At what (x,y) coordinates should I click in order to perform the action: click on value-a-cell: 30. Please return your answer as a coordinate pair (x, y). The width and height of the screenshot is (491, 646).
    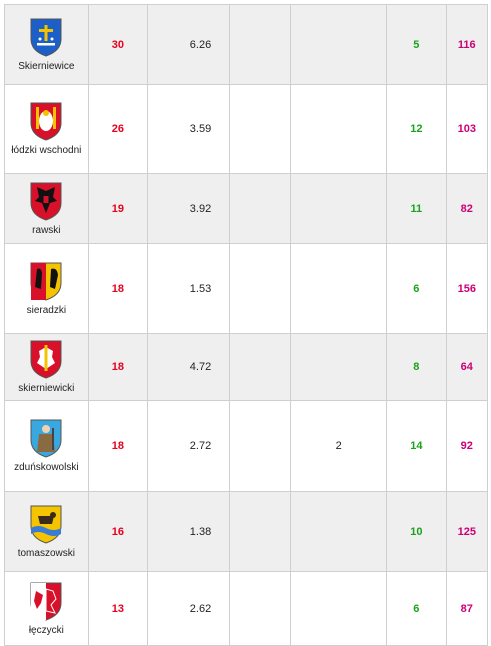
    Looking at the image, I should click on (118, 44).